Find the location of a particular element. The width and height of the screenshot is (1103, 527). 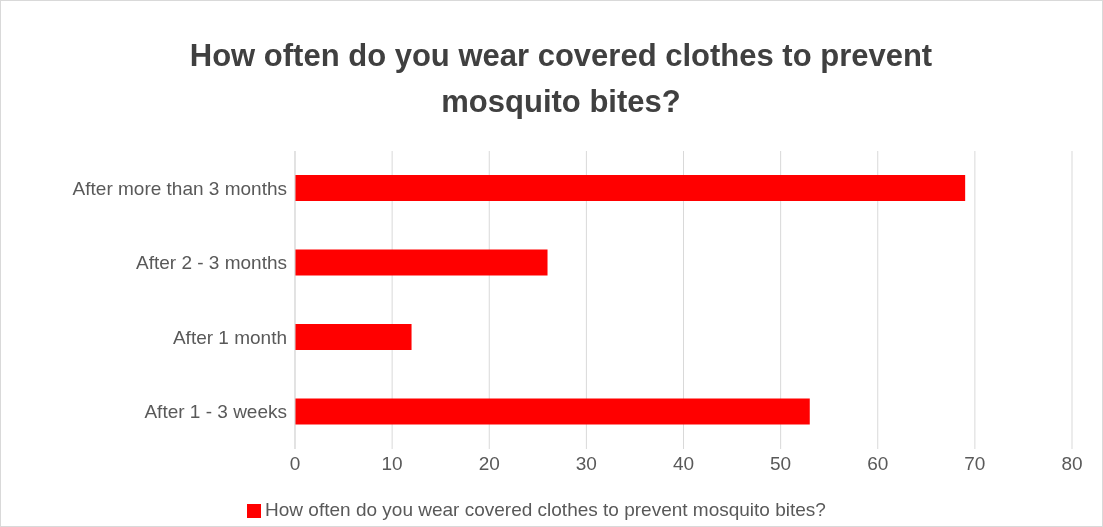

y-tick-label: After more than 3 months is located at coordinates (179, 188).